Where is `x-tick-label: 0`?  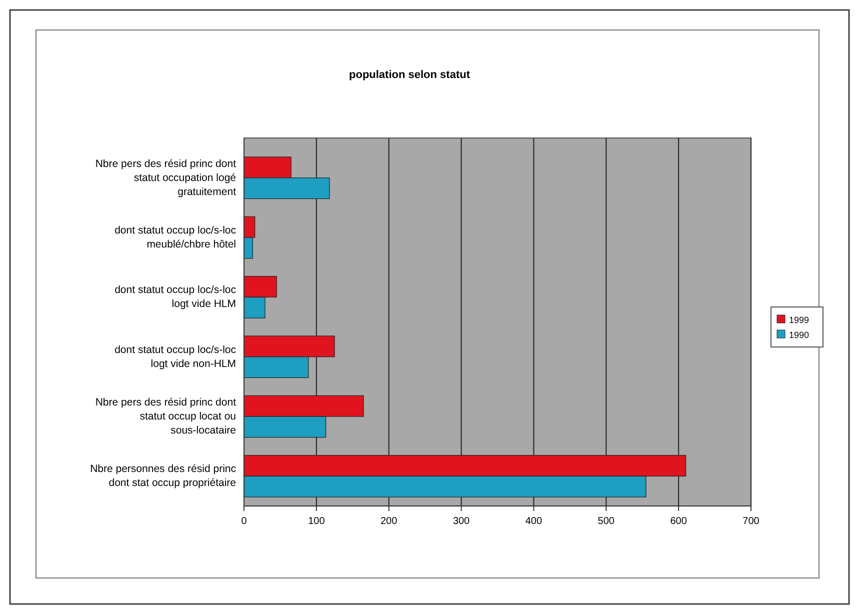
x-tick-label: 0 is located at coordinates (244, 521).